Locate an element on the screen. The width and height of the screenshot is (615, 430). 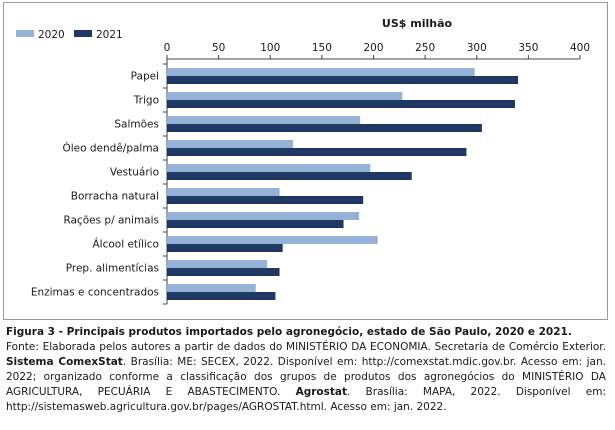
legend-label-2020: 2020 is located at coordinates (51, 35).